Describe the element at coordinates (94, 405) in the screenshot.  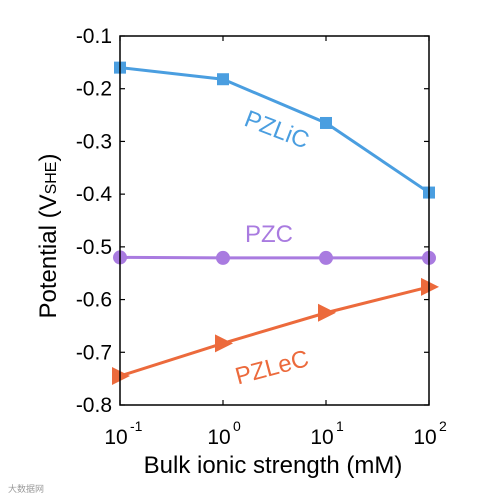
I see `y-tick-label: -0.8` at that location.